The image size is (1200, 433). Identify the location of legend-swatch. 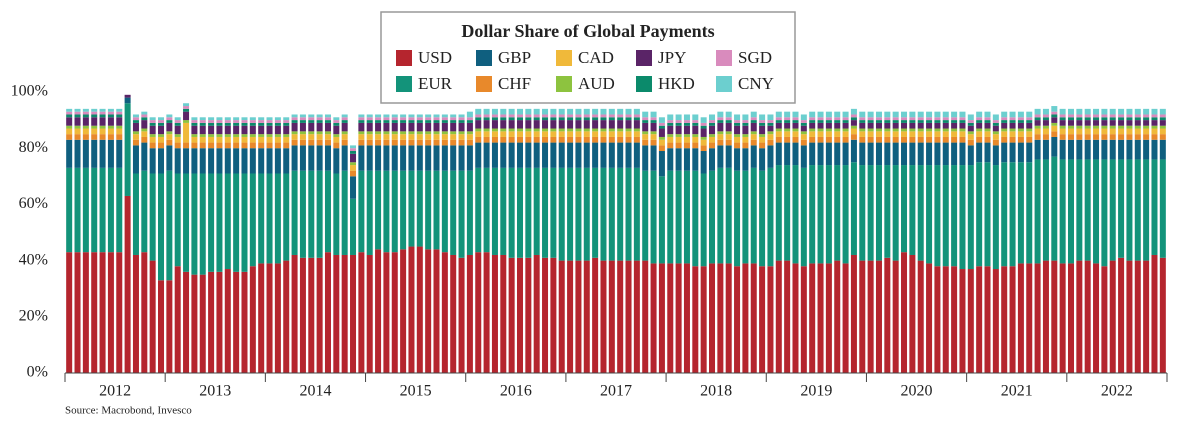
(644, 84).